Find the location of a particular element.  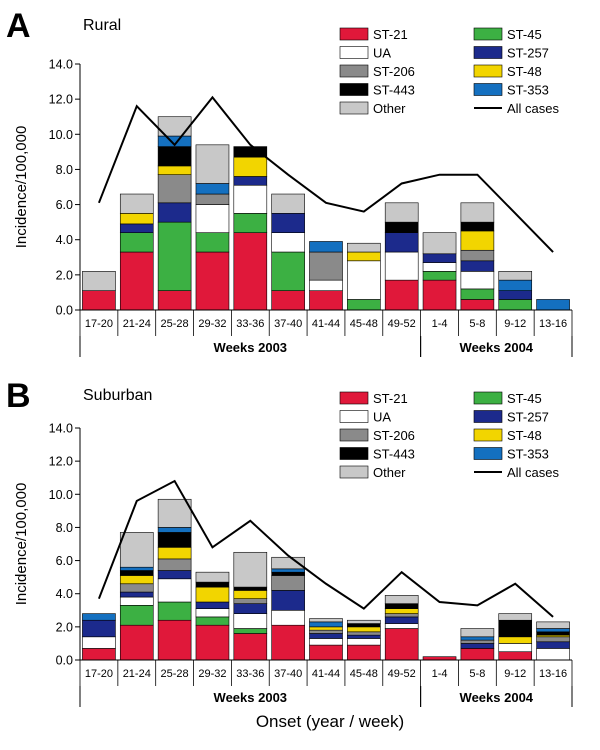

legend-label: ST-443 is located at coordinates (394, 90).